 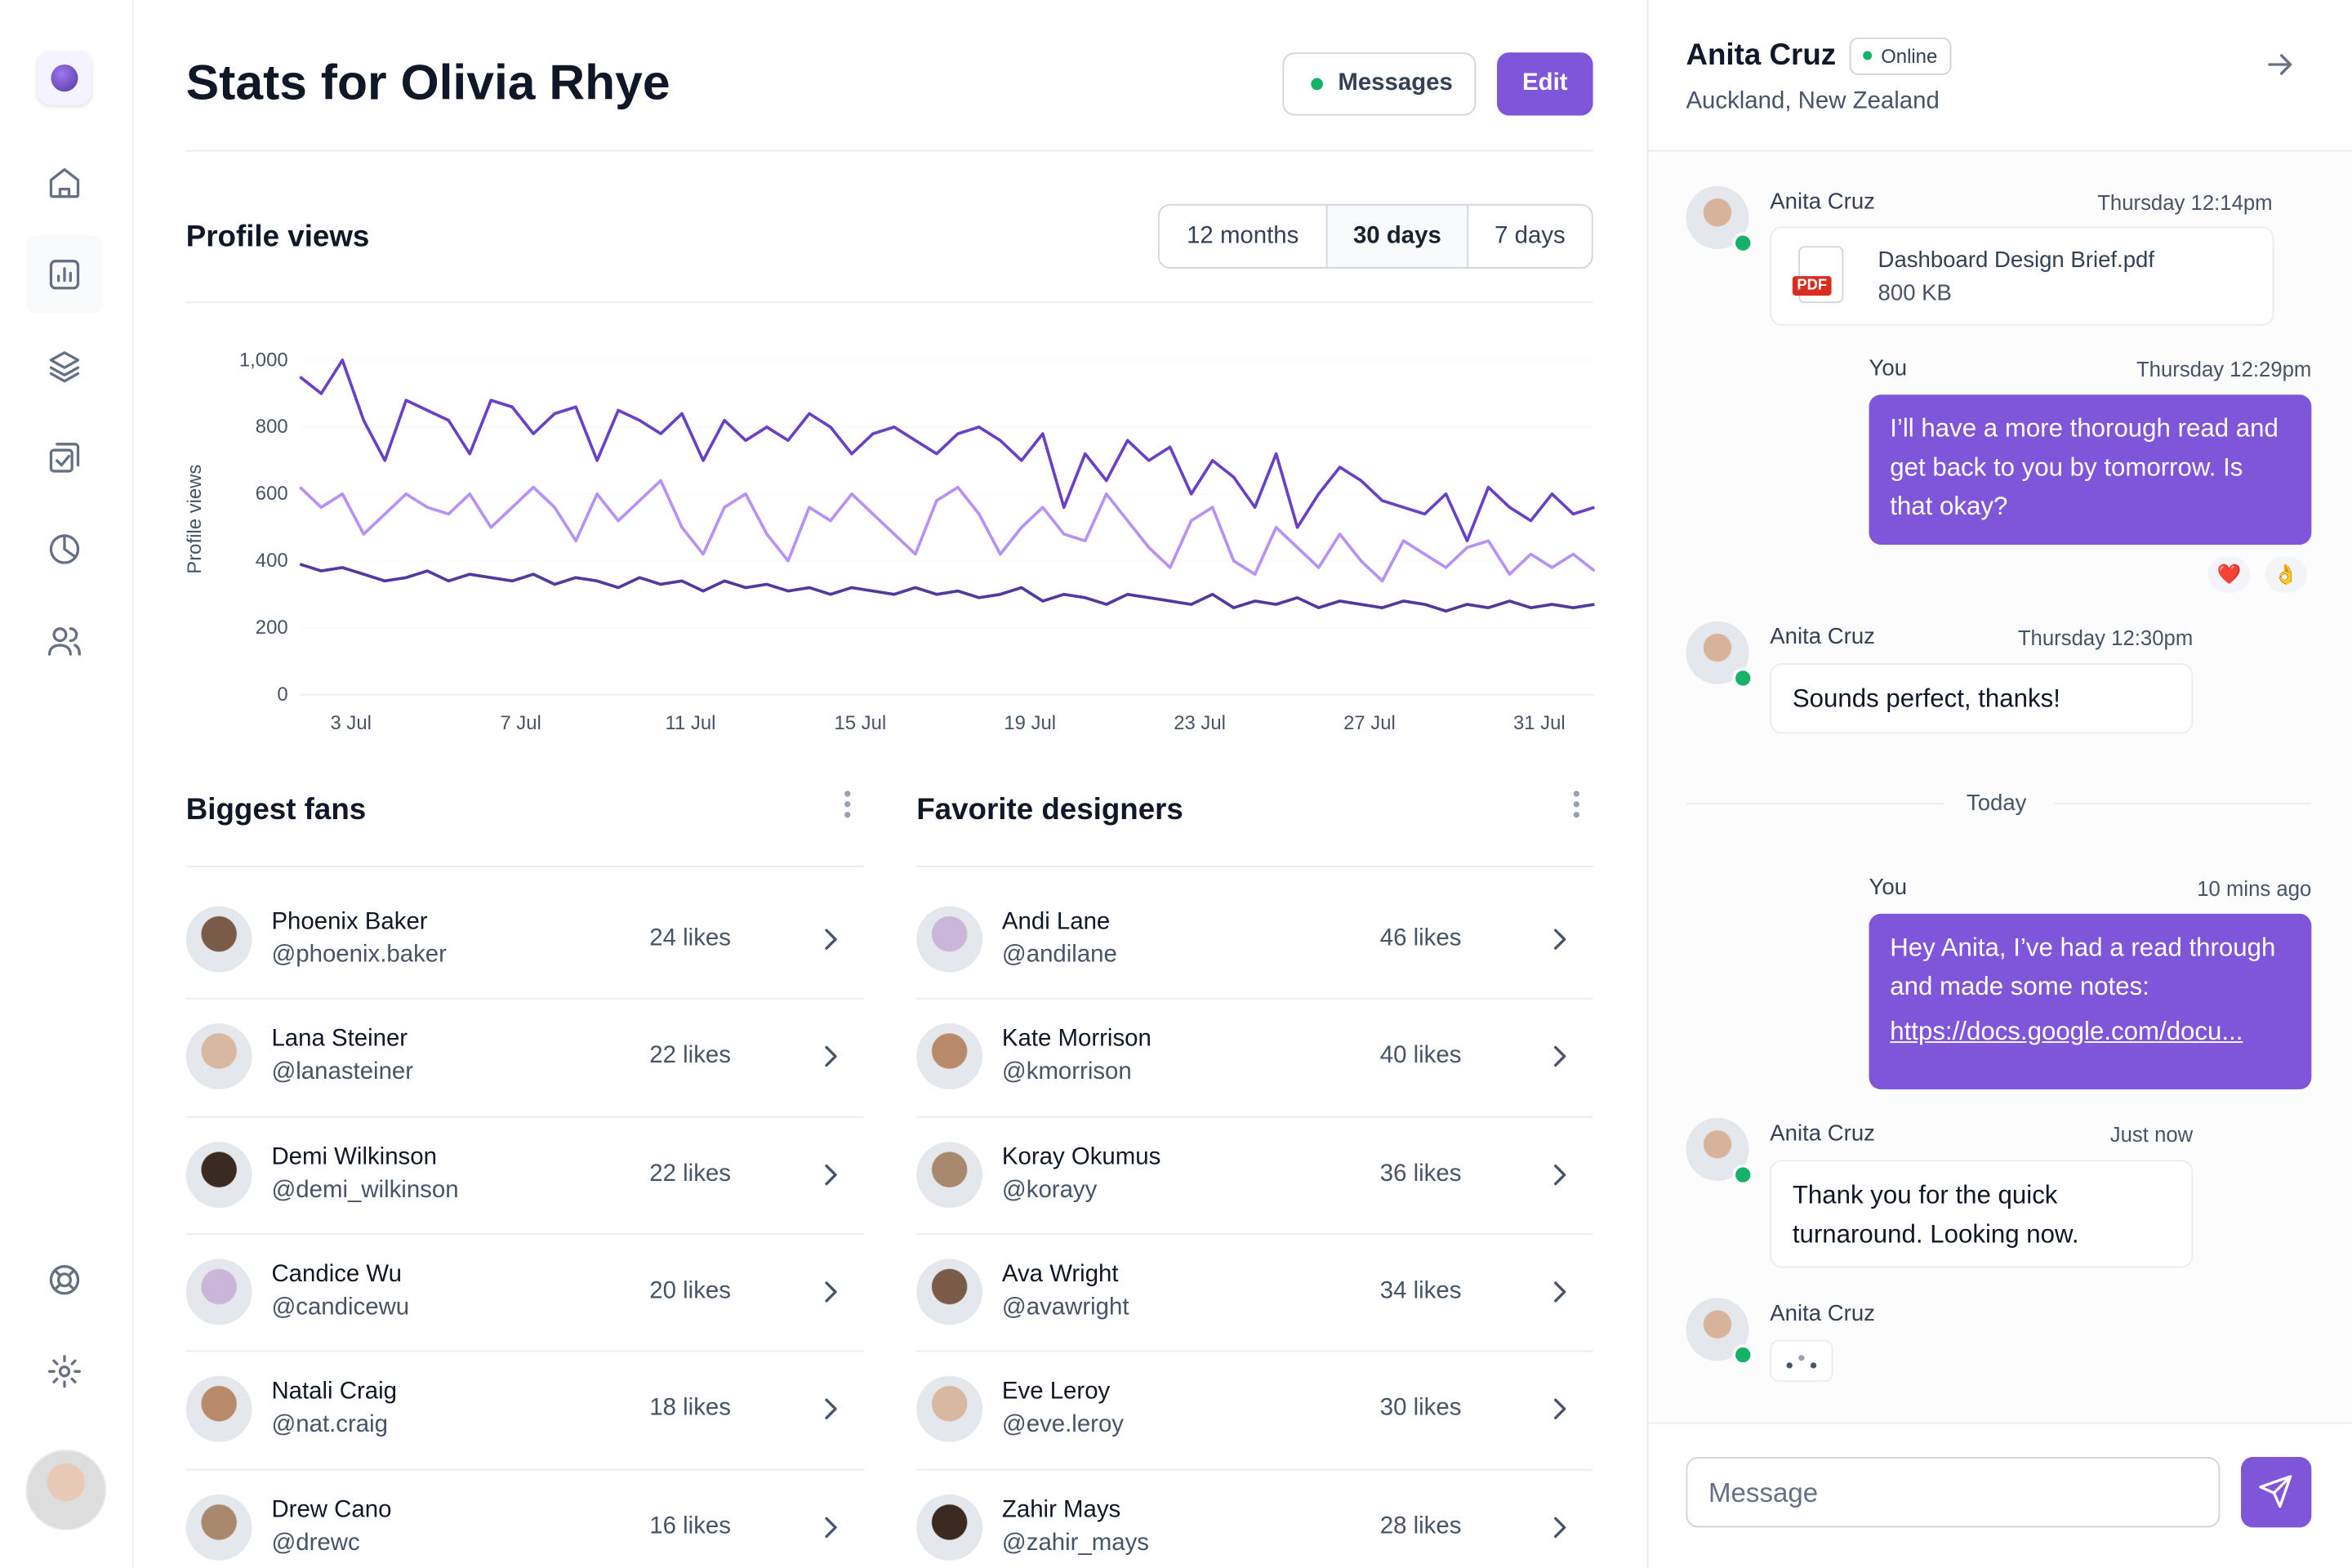 What do you see at coordinates (2280, 64) in the screenshot?
I see `close-arrow` at bounding box center [2280, 64].